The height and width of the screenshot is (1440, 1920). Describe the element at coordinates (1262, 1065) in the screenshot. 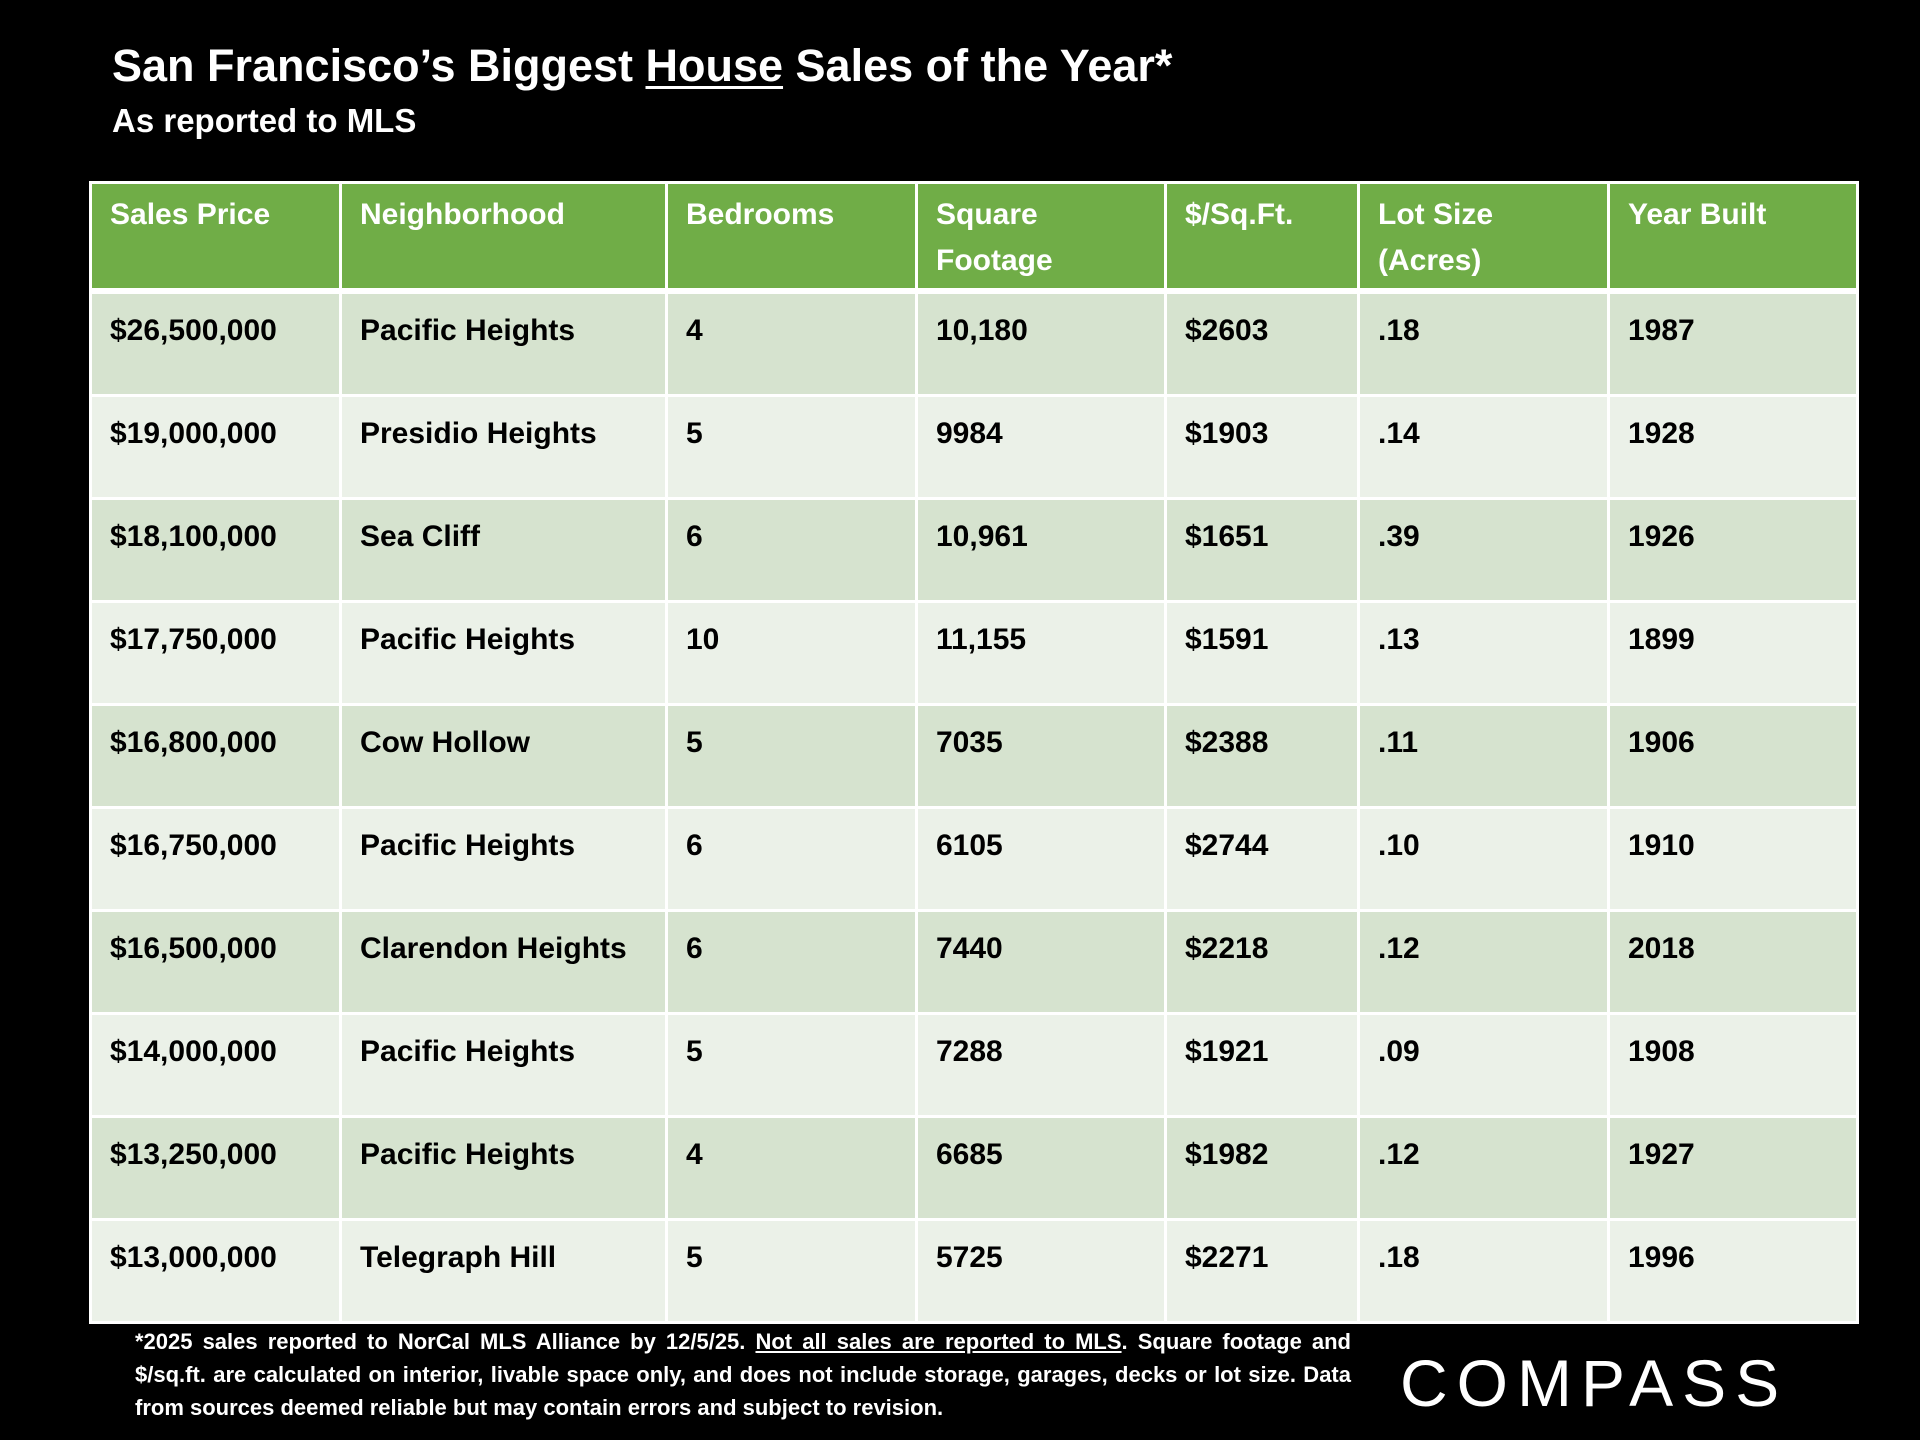

I see `table-cell: $1921` at that location.